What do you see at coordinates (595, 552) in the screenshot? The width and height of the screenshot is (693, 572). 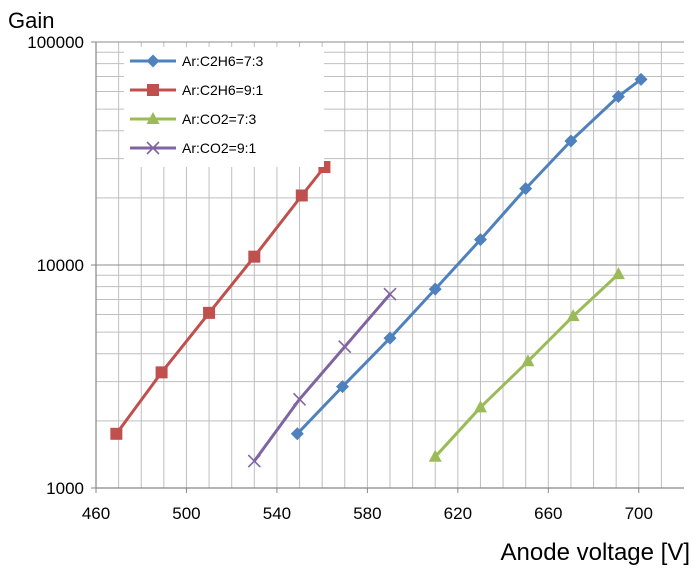 I see `x-axis-title: Anode voltage [V]` at bounding box center [595, 552].